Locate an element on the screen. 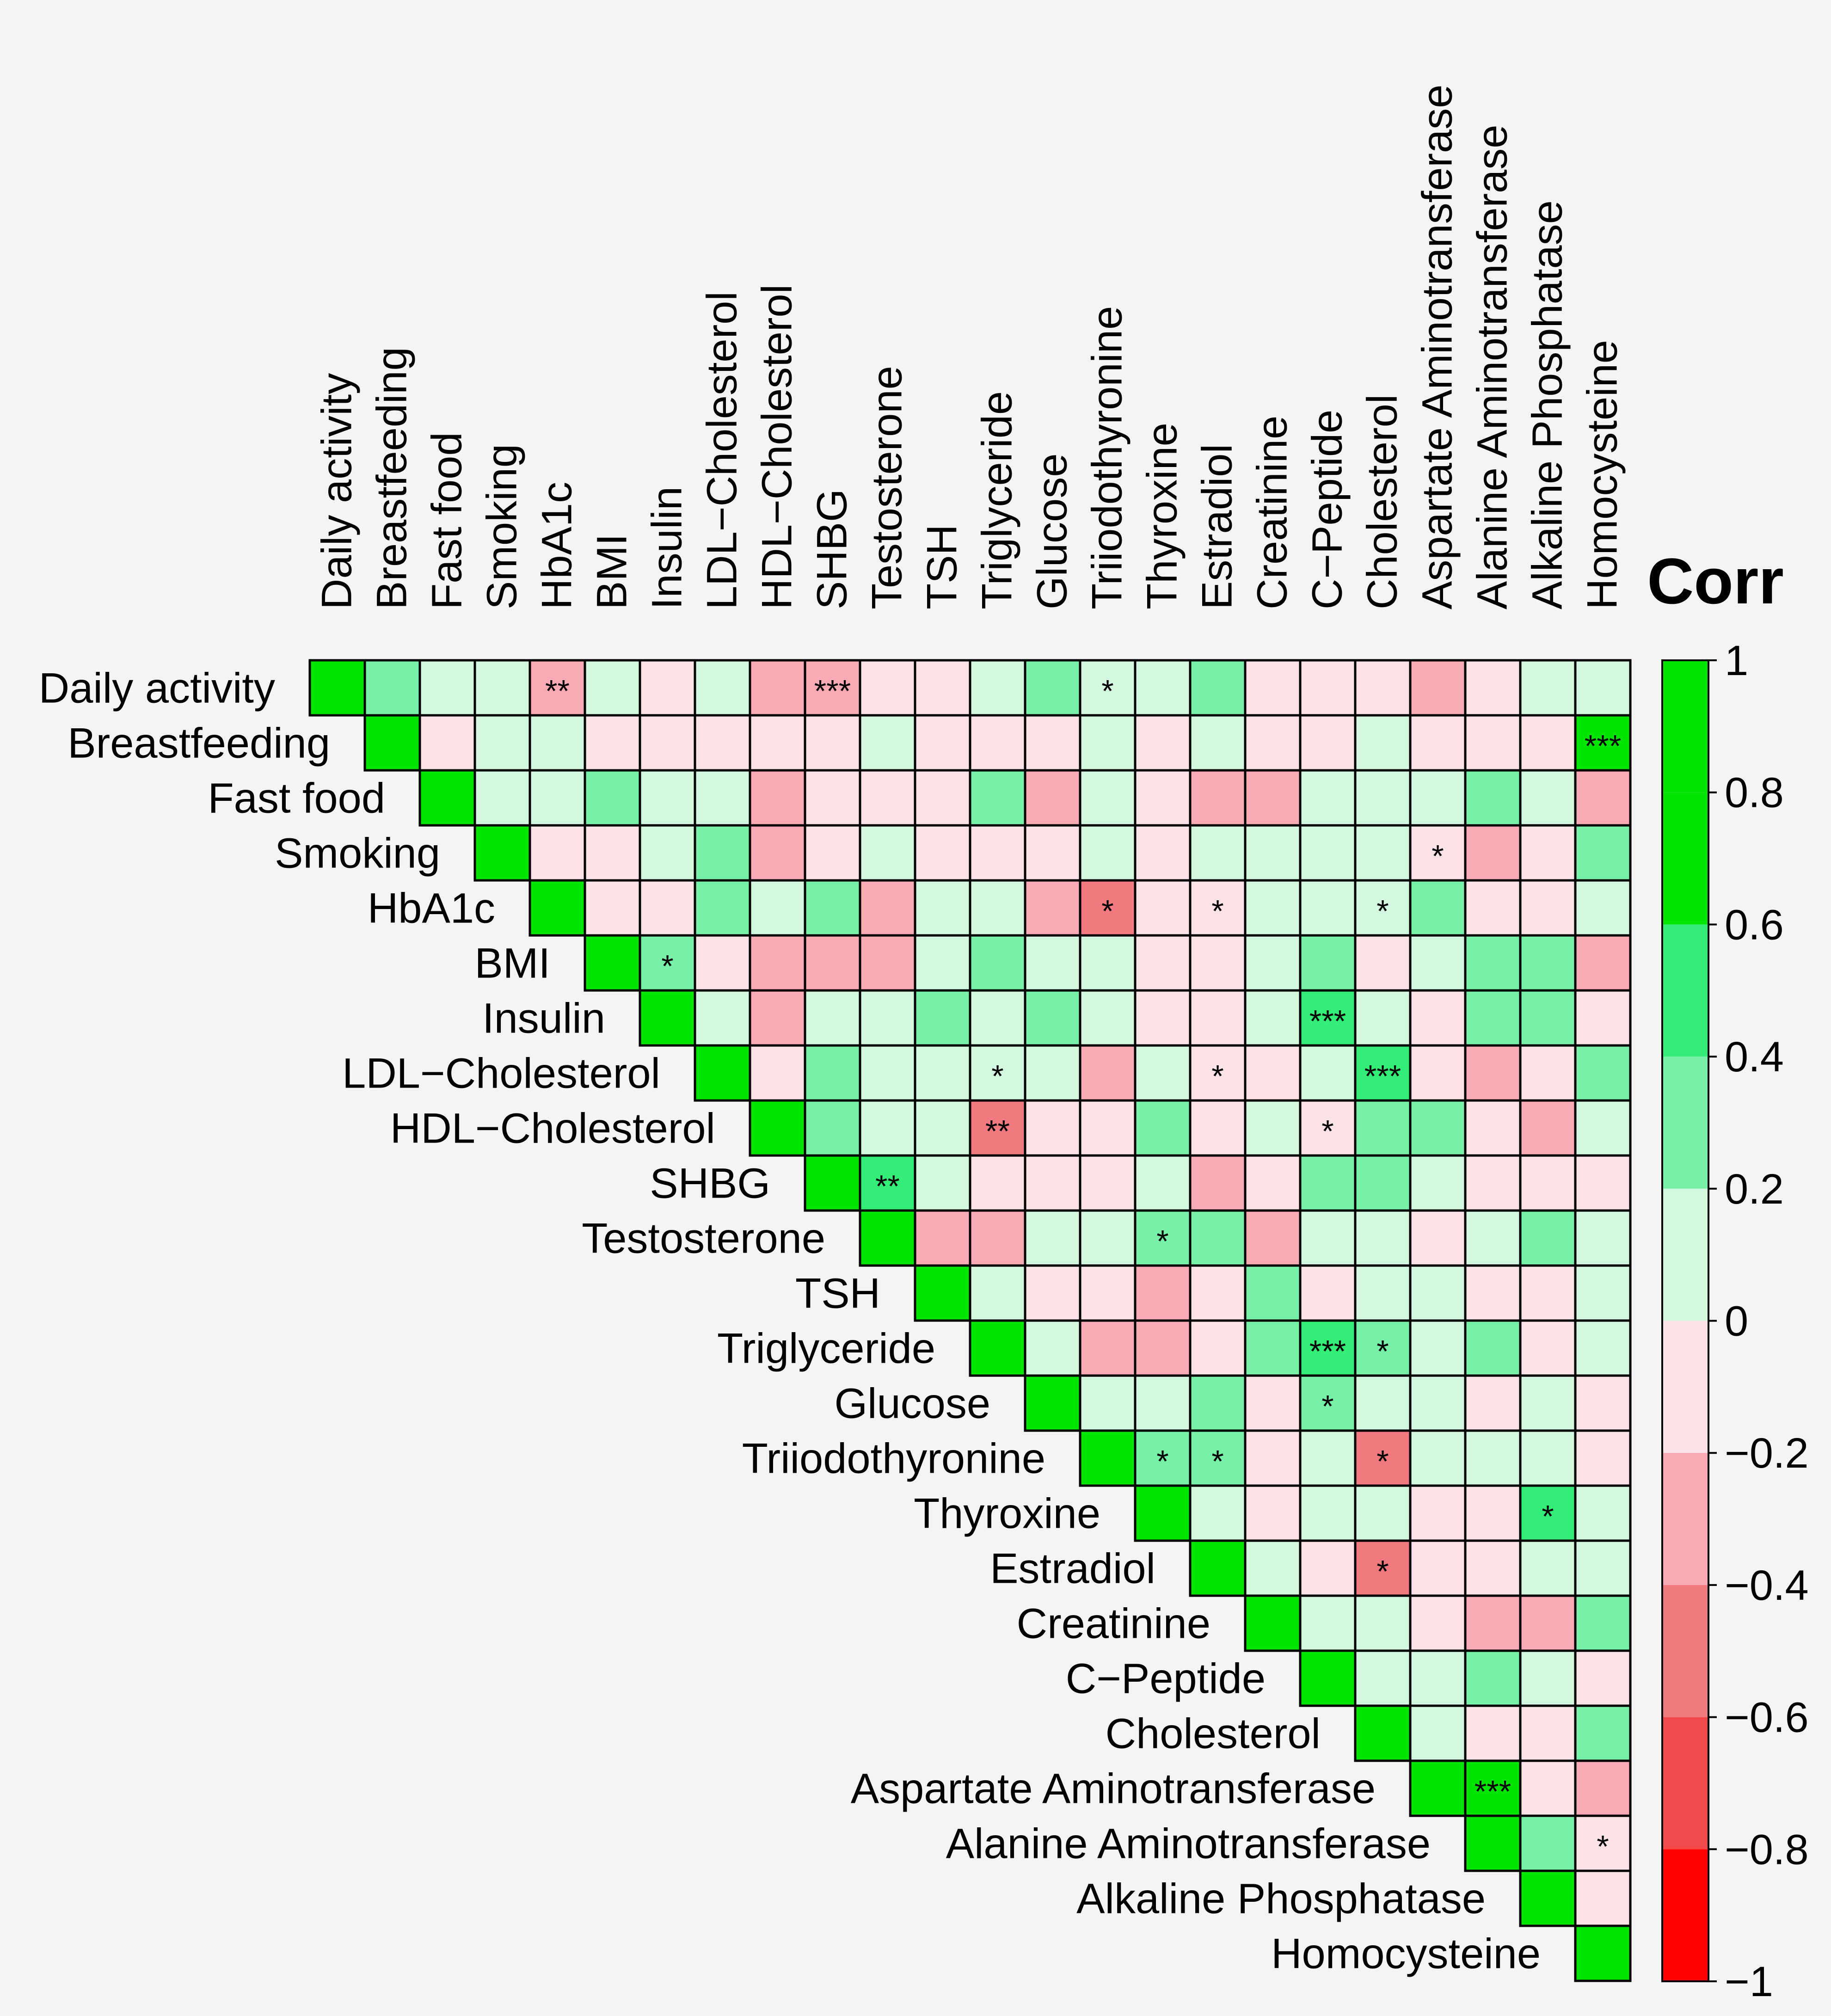 Image resolution: width=1831 pixels, height=2016 pixels. col-label-hba1c: HbA1c is located at coordinates (557, 545).